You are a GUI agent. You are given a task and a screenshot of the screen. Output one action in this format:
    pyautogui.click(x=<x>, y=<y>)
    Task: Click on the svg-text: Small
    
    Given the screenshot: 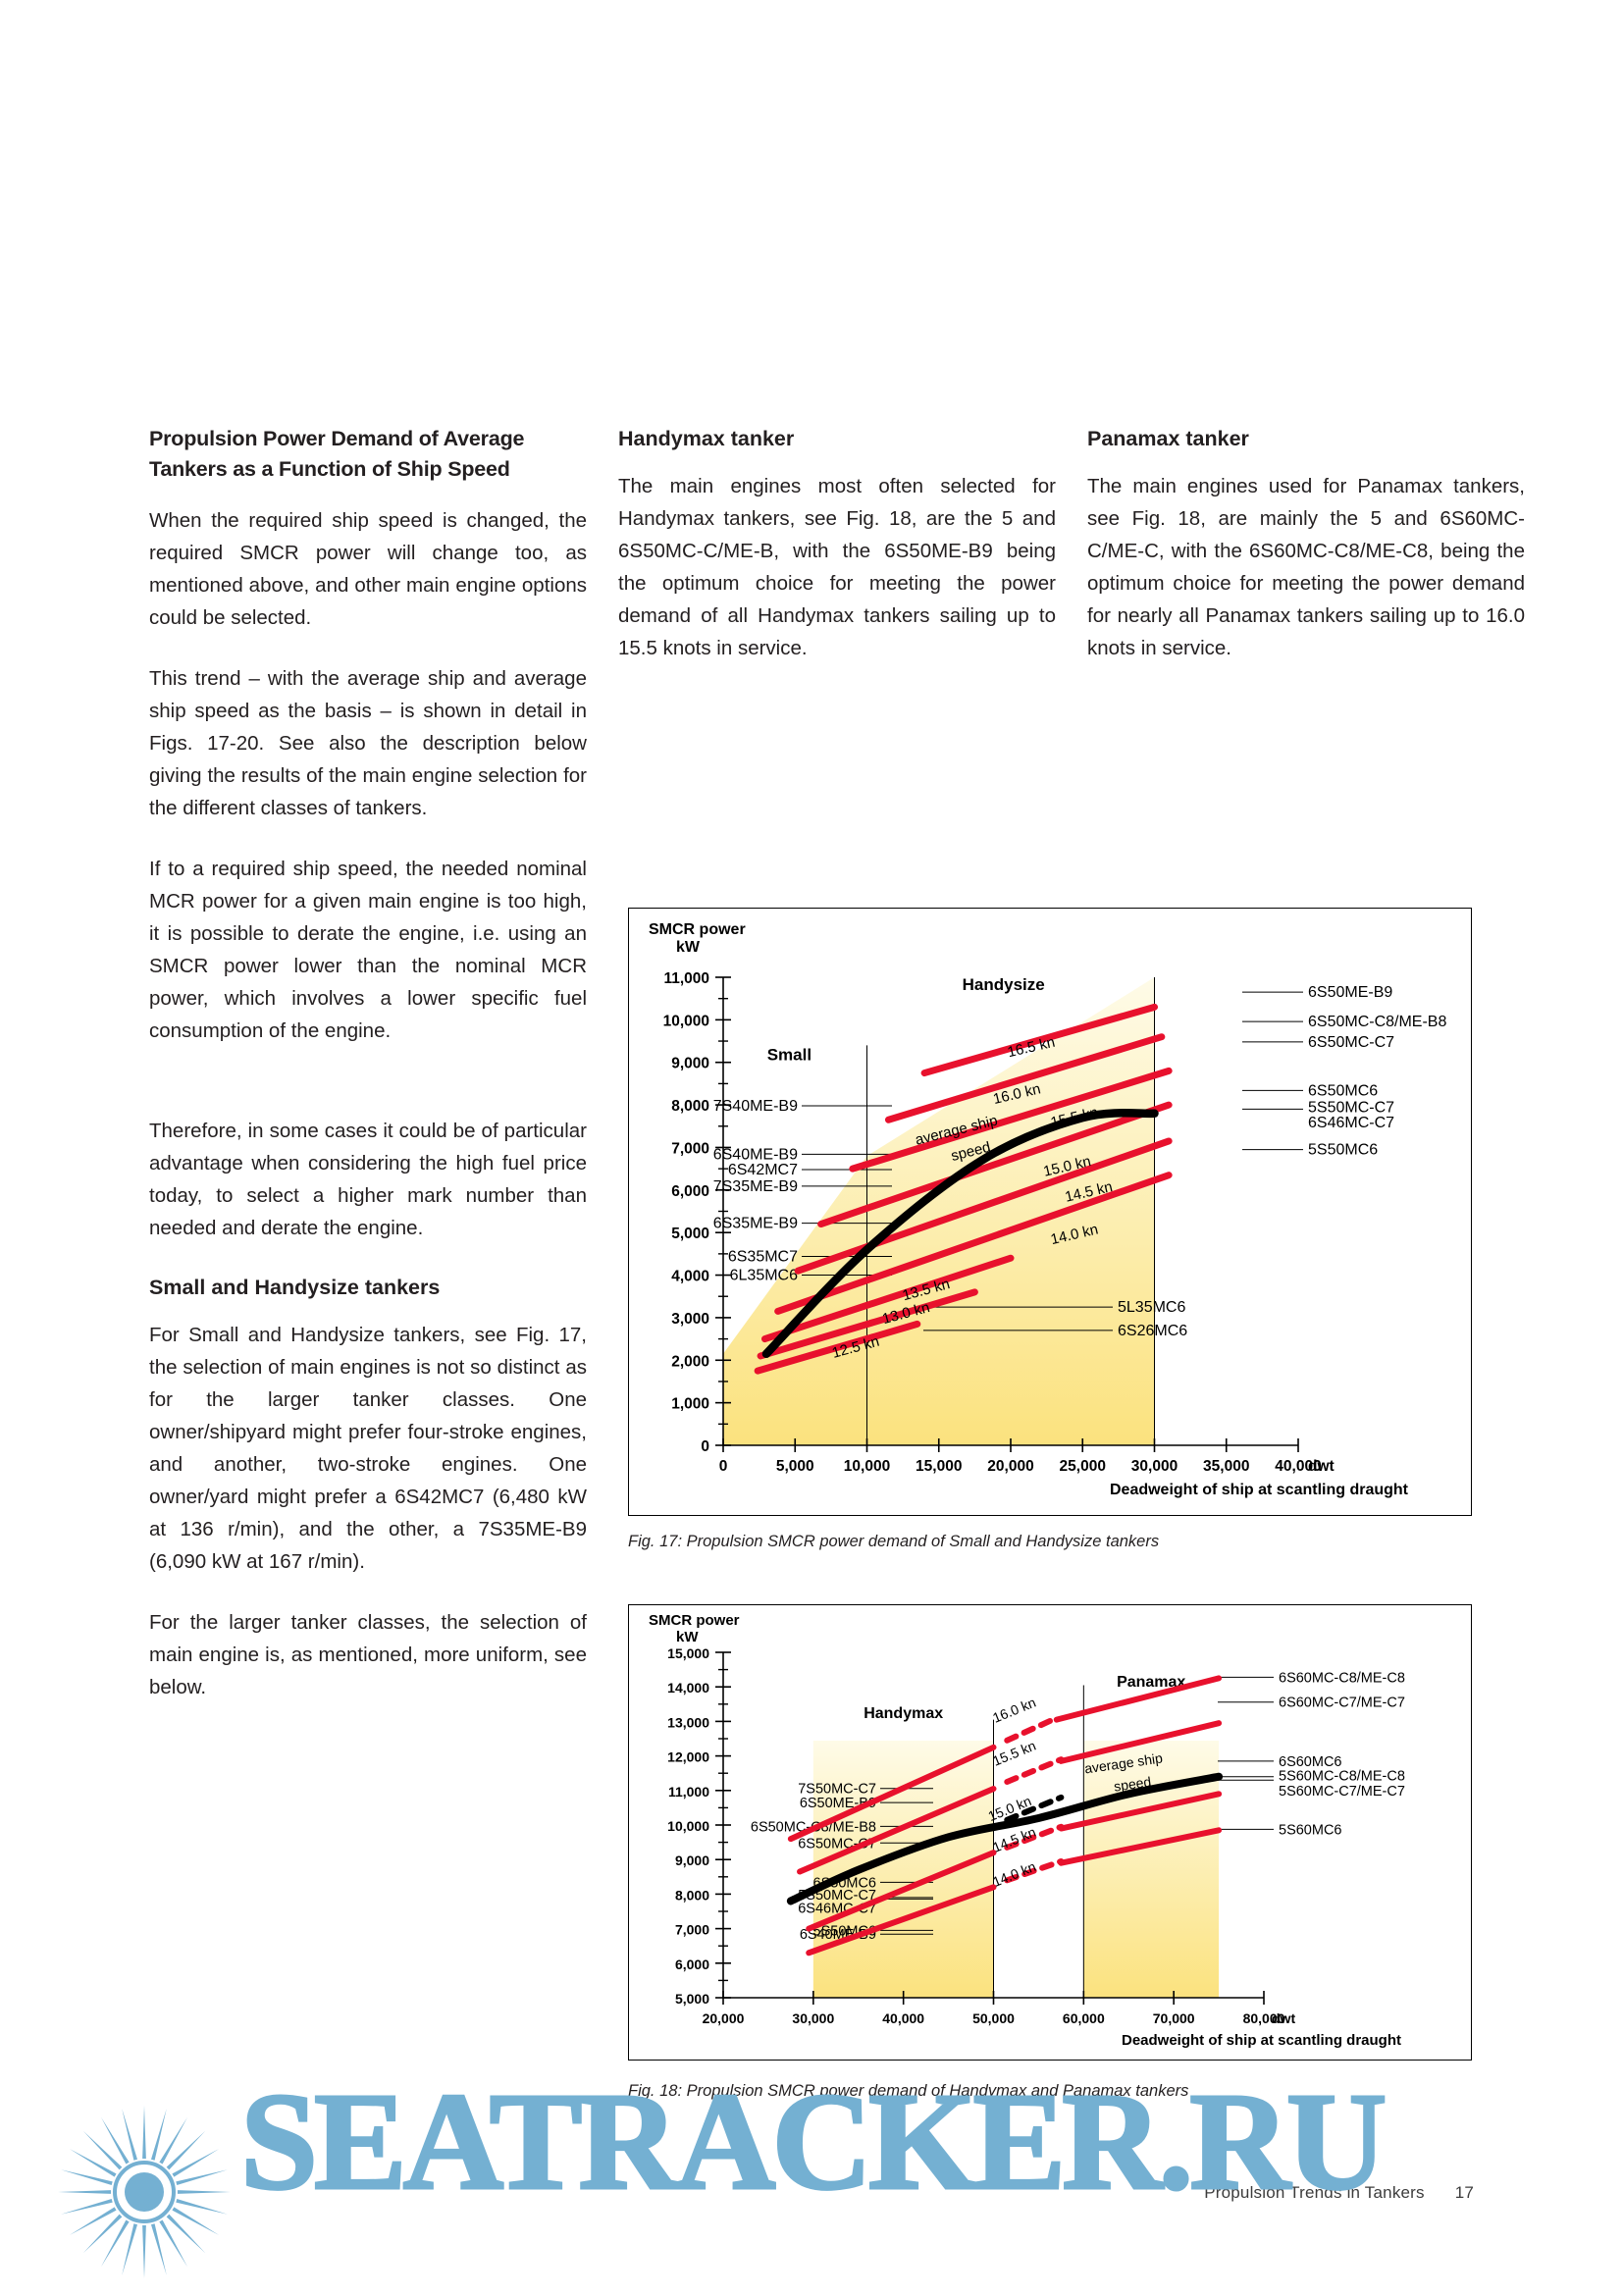 What is the action you would take?
    pyautogui.click(x=789, y=1055)
    